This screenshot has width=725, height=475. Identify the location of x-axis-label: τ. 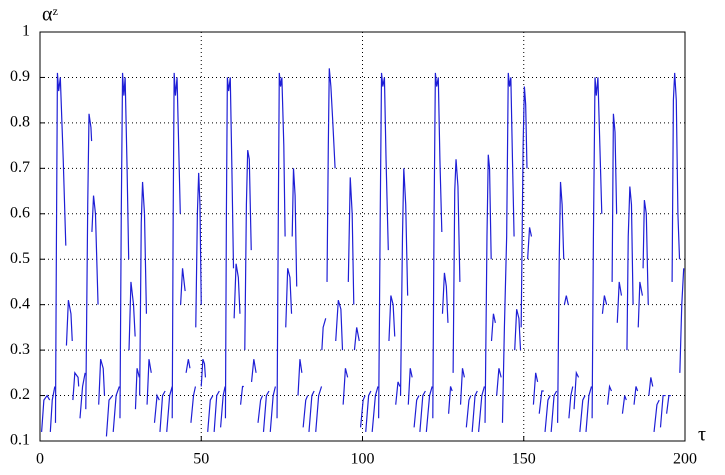
(702, 435).